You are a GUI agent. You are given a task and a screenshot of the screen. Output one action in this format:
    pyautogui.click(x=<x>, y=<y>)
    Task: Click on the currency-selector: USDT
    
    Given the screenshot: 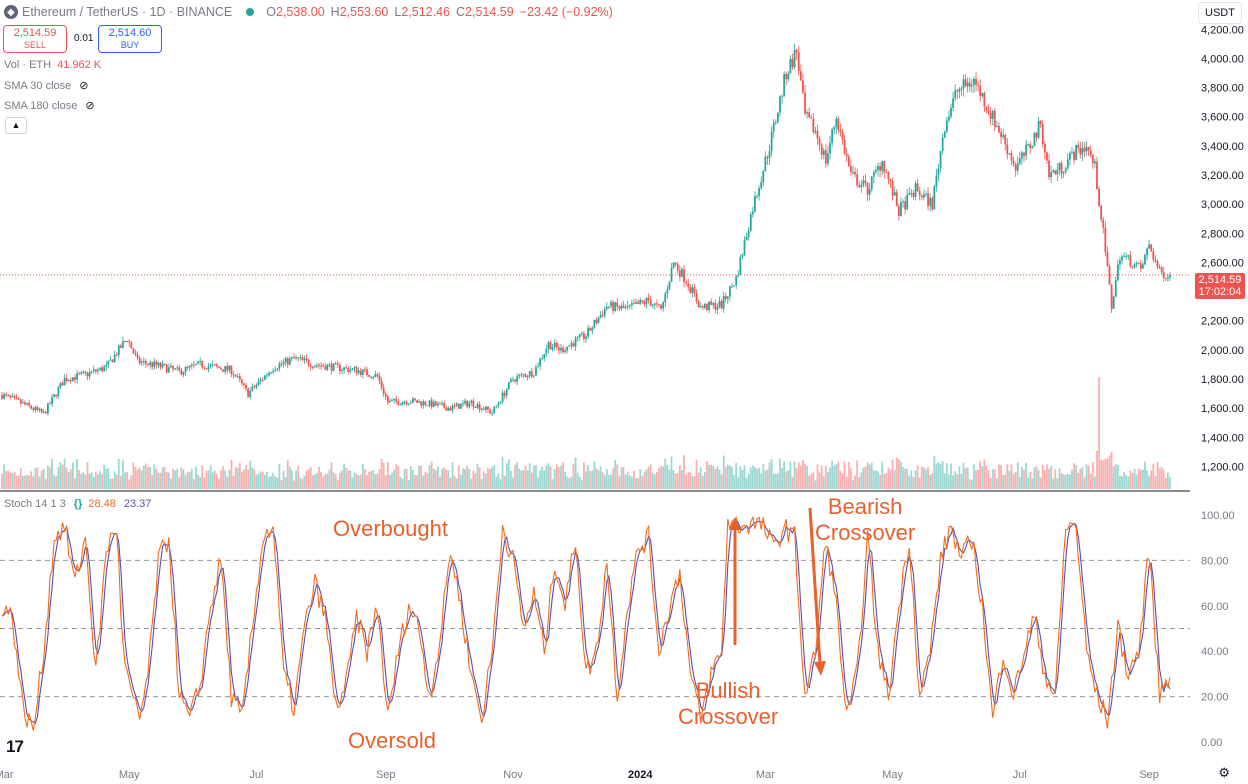 What is the action you would take?
    pyautogui.click(x=1220, y=13)
    